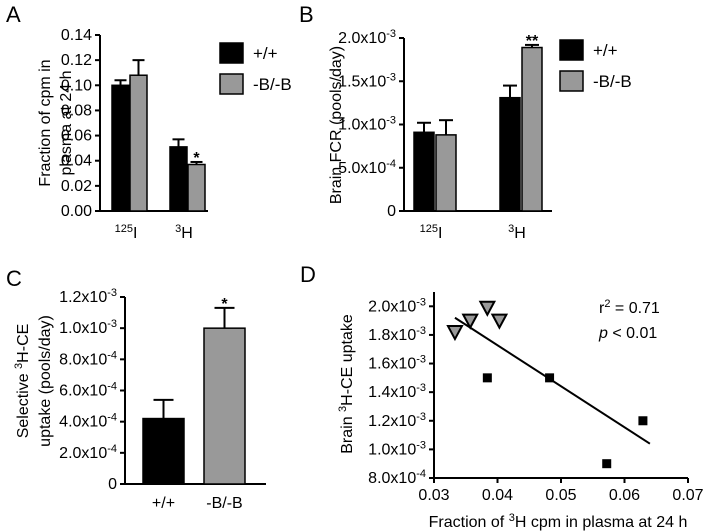 The width and height of the screenshot is (720, 532). Describe the element at coordinates (76, 211) in the screenshot. I see `y-tick-label: 0.00` at that location.